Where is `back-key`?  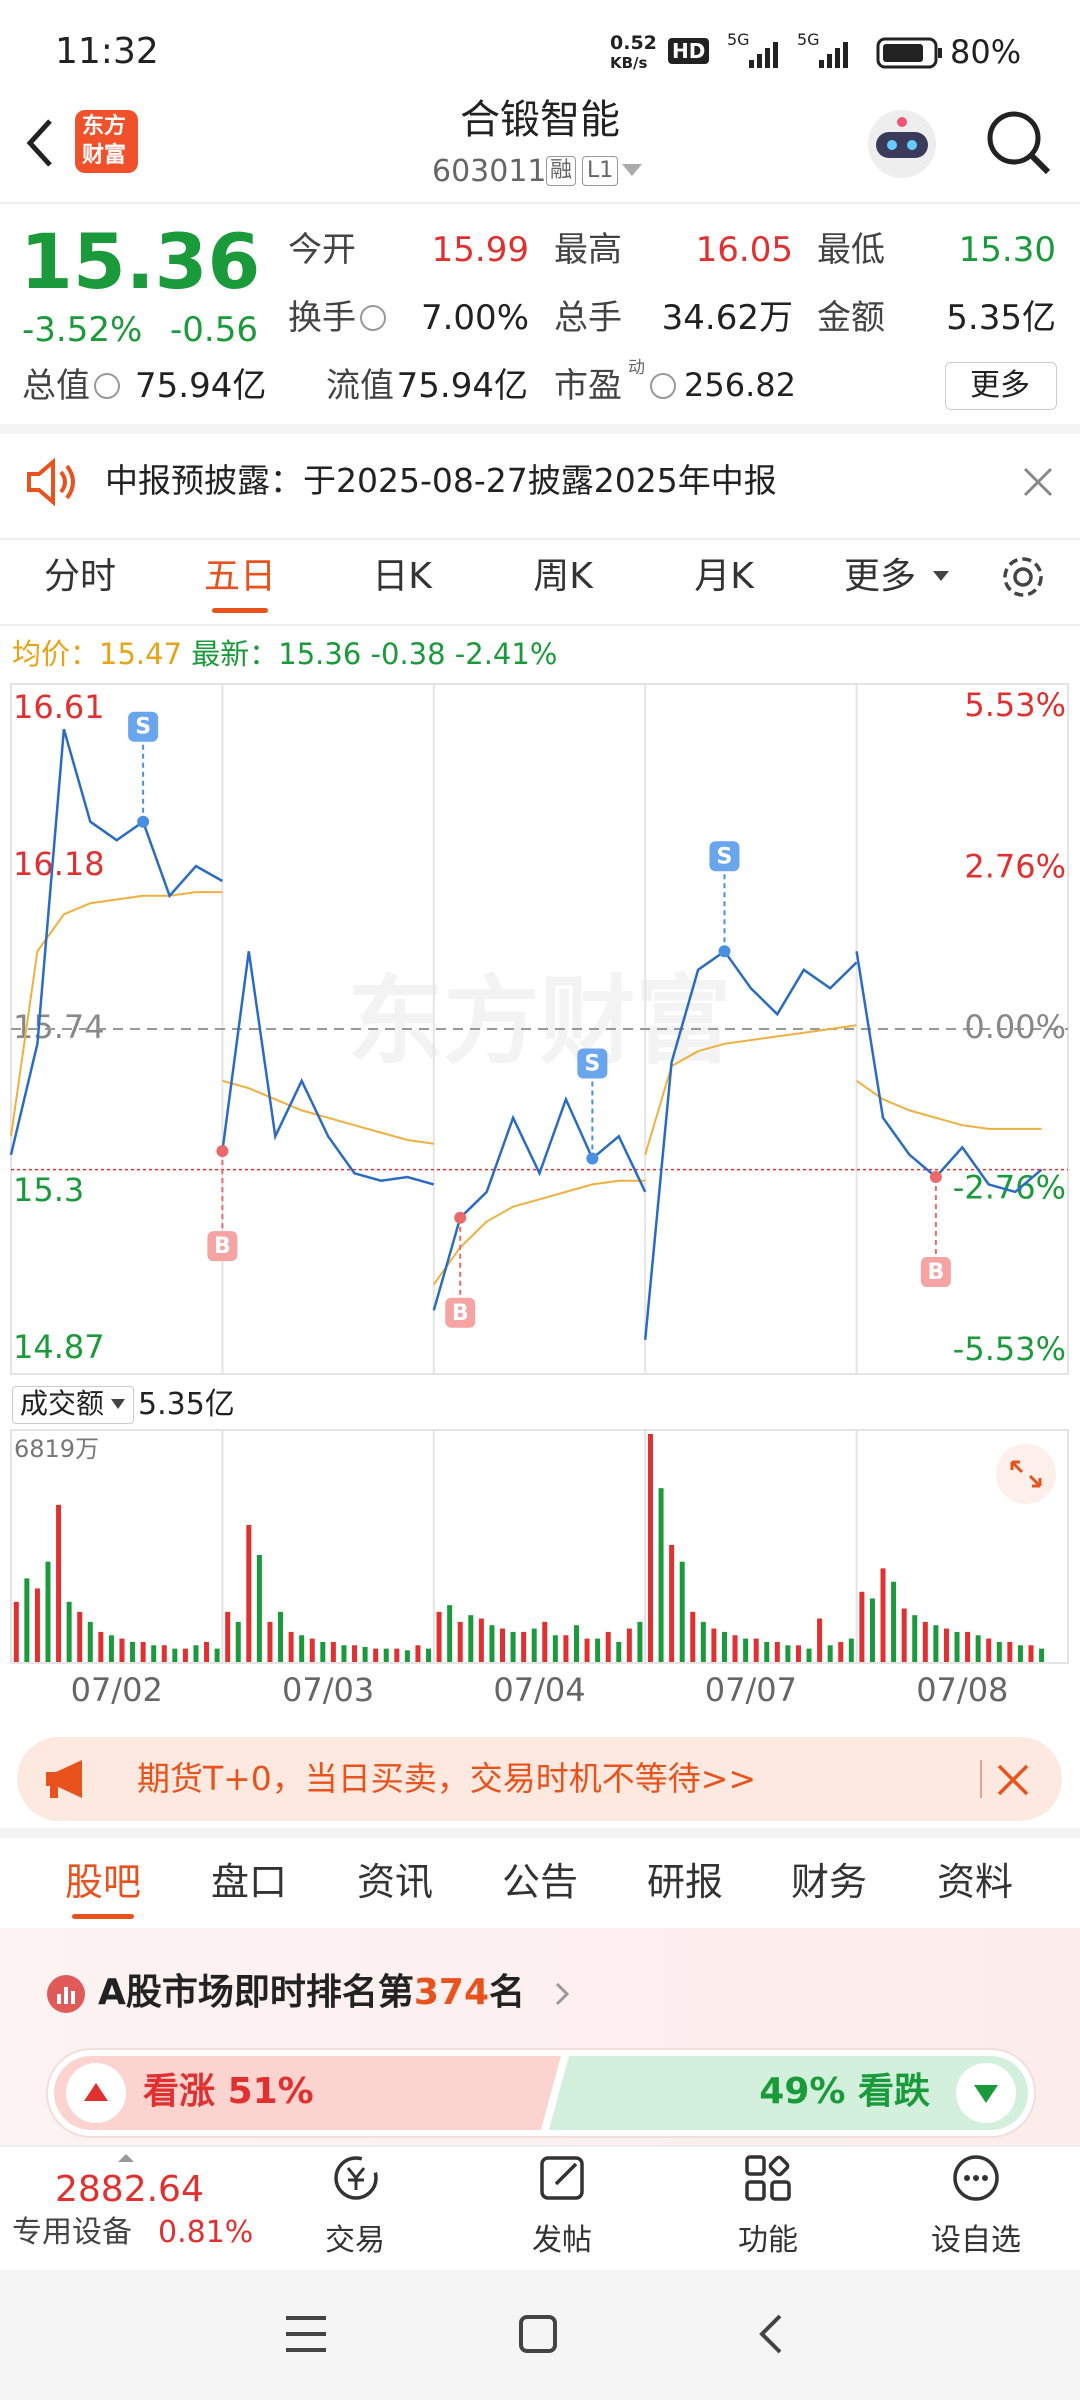
back-key is located at coordinates (771, 2334).